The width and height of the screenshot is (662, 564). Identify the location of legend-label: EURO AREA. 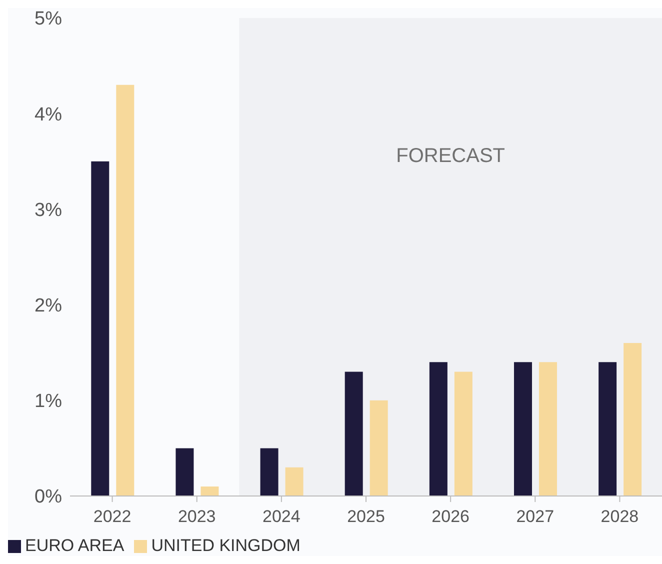
(74, 545).